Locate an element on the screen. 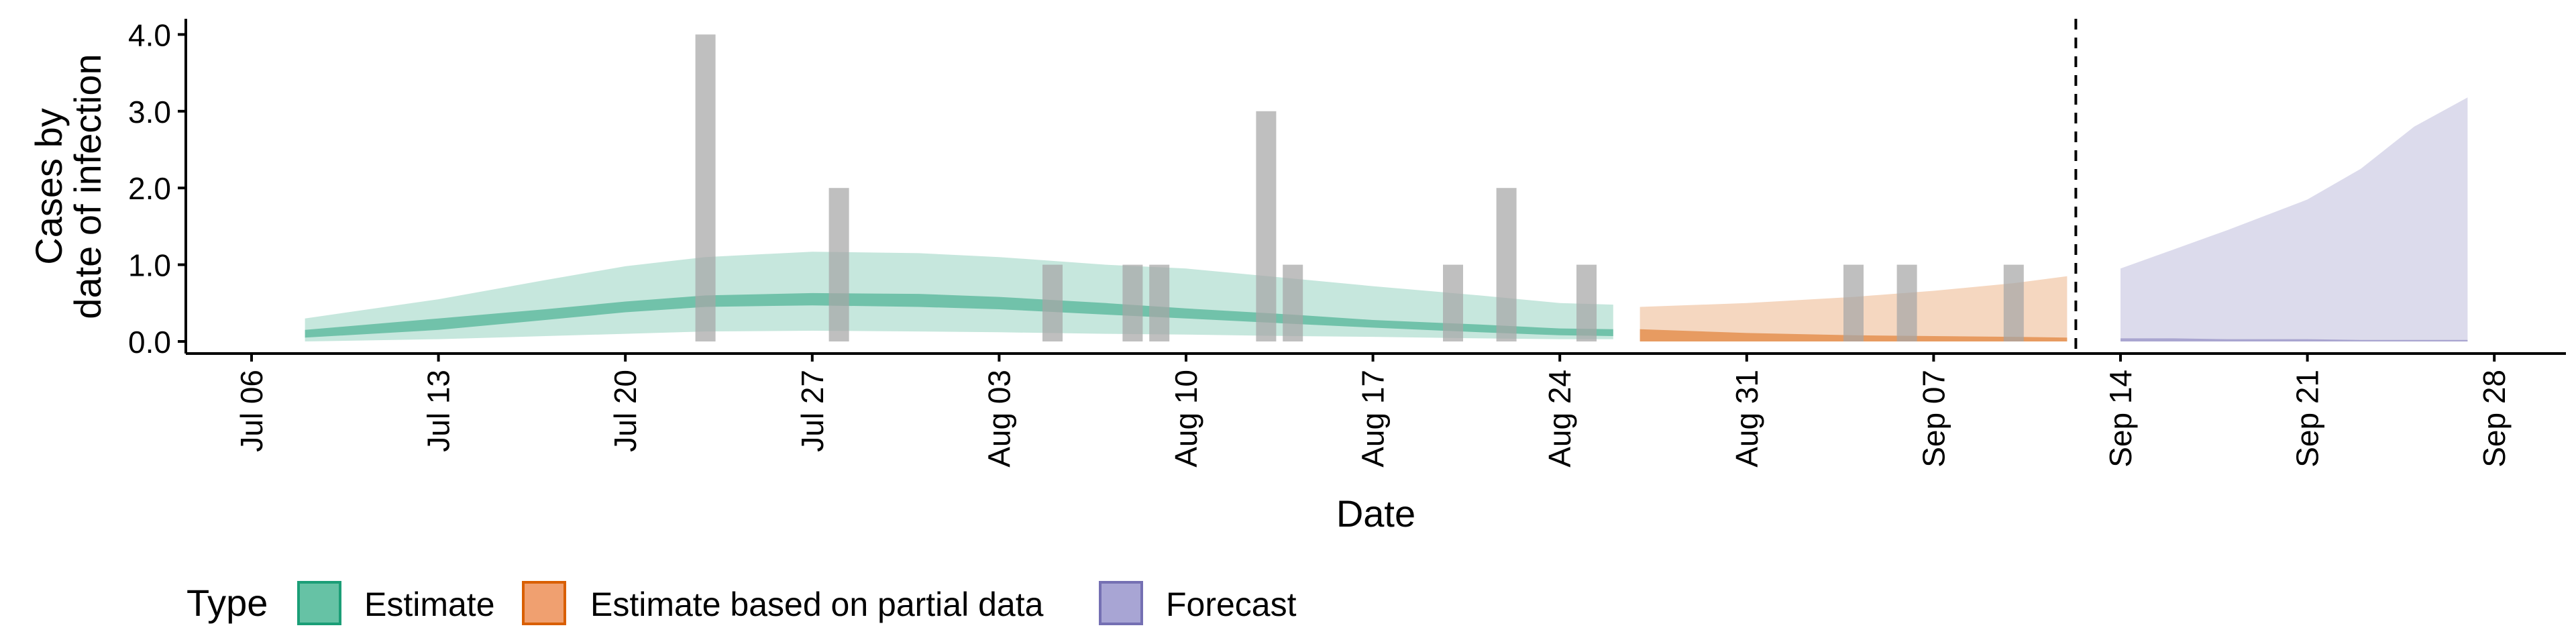 The height and width of the screenshot is (644, 2576). x-tick-label: Aug 24 is located at coordinates (1559, 419).